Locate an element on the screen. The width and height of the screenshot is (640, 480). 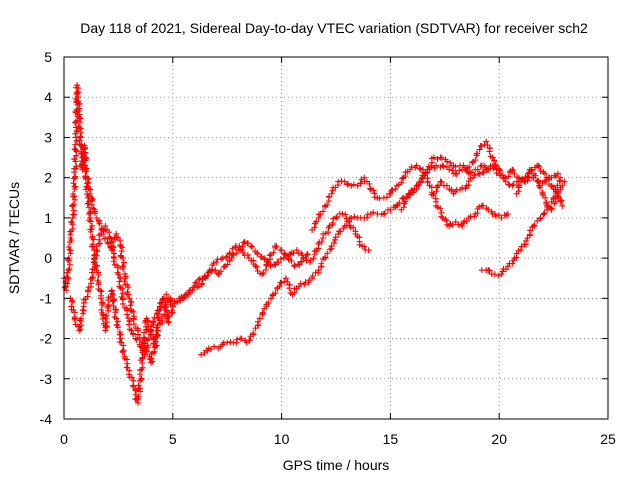
x-axis-label: GPS time / hours is located at coordinates (336, 465).